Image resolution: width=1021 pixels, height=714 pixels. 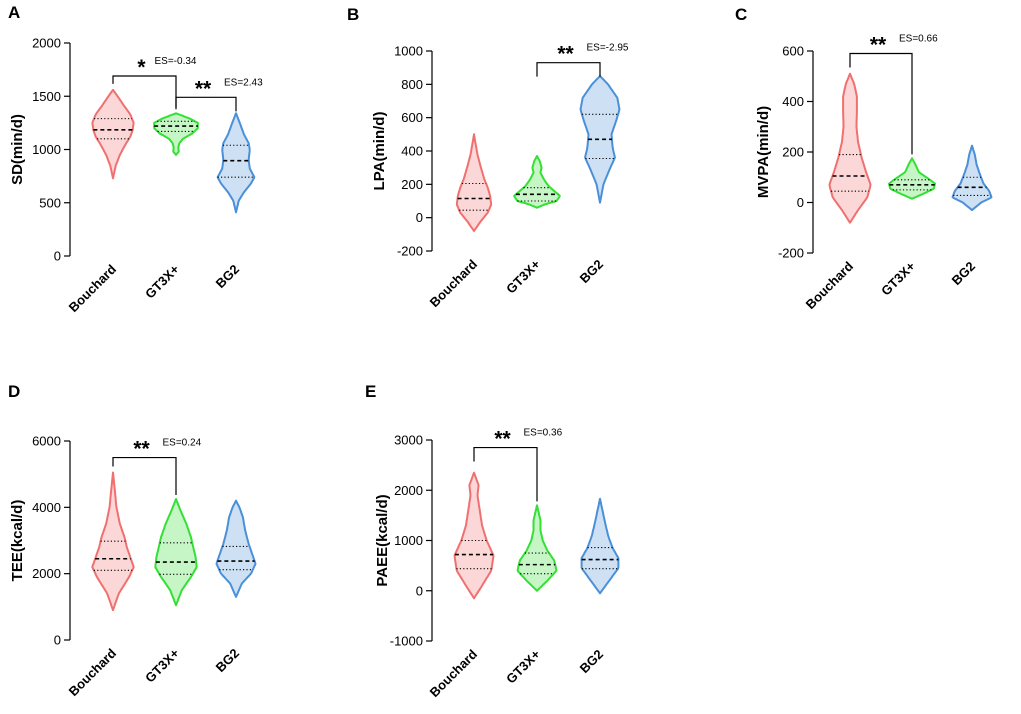 What do you see at coordinates (141, 67) in the screenshot?
I see `significance-stars: *` at bounding box center [141, 67].